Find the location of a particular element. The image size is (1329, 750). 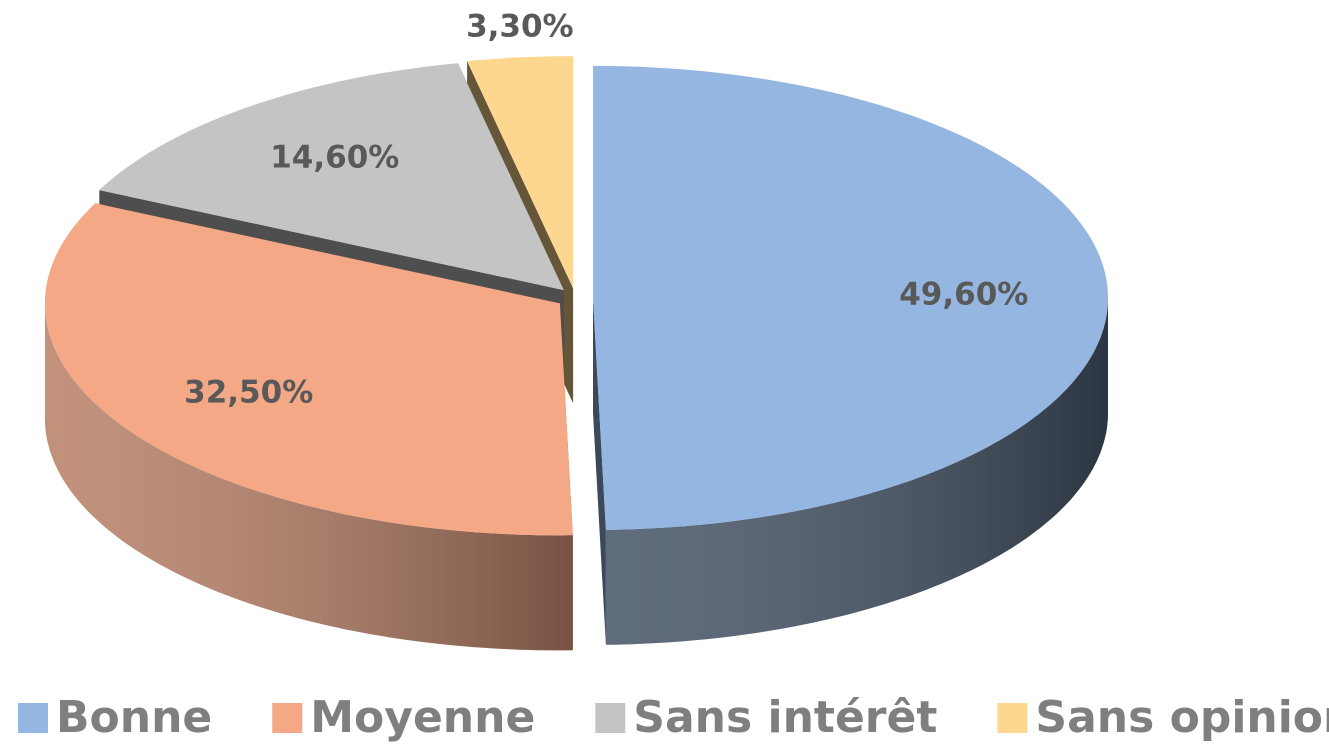

data-label: 3,30% is located at coordinates (520, 27).